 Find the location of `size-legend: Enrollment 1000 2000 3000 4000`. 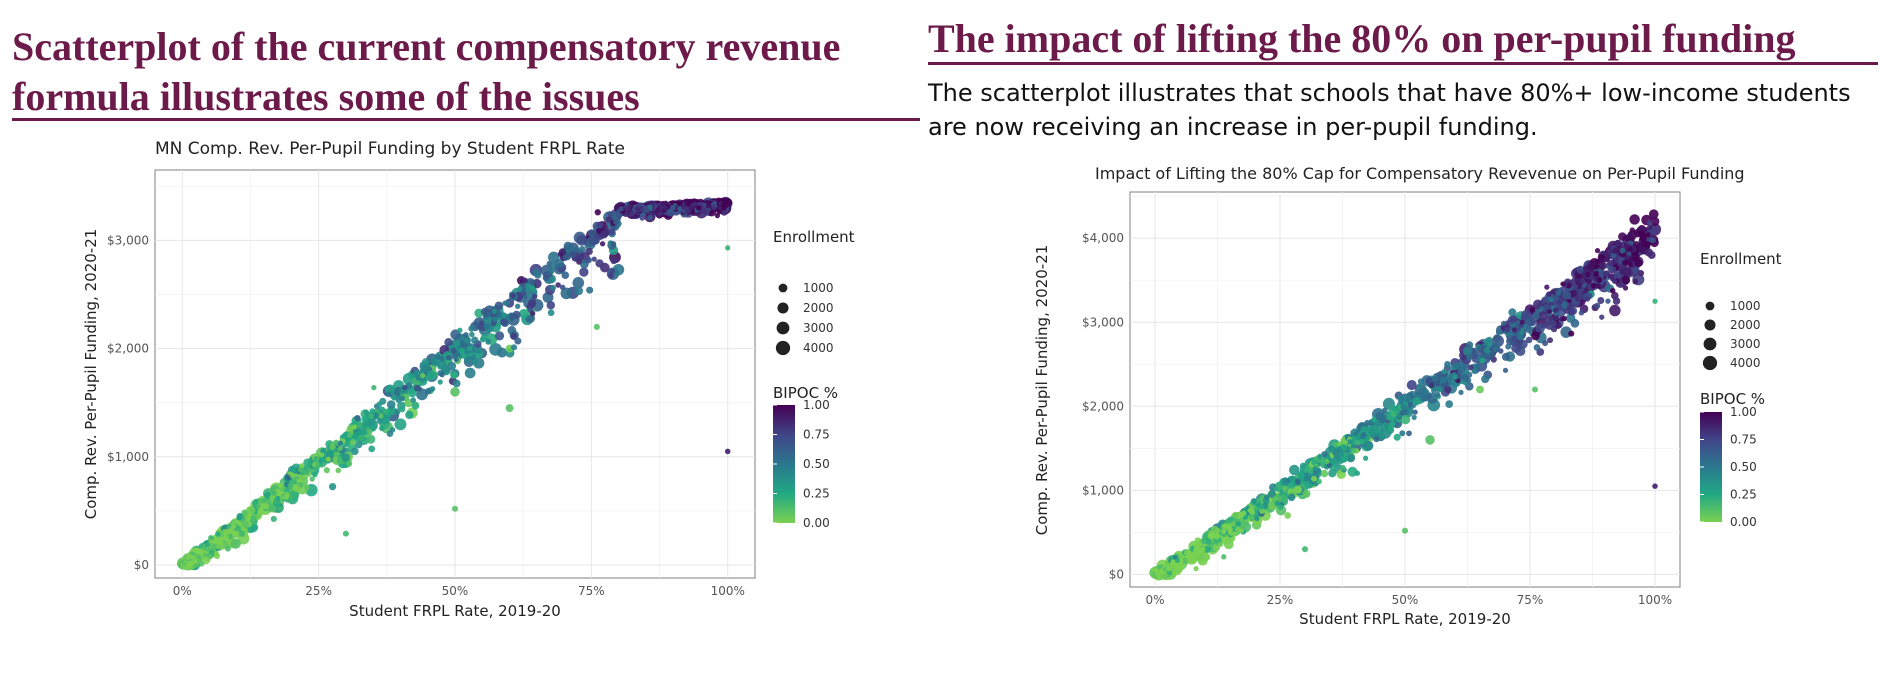

size-legend: Enrollment 1000 2000 3000 4000 is located at coordinates (814, 292).